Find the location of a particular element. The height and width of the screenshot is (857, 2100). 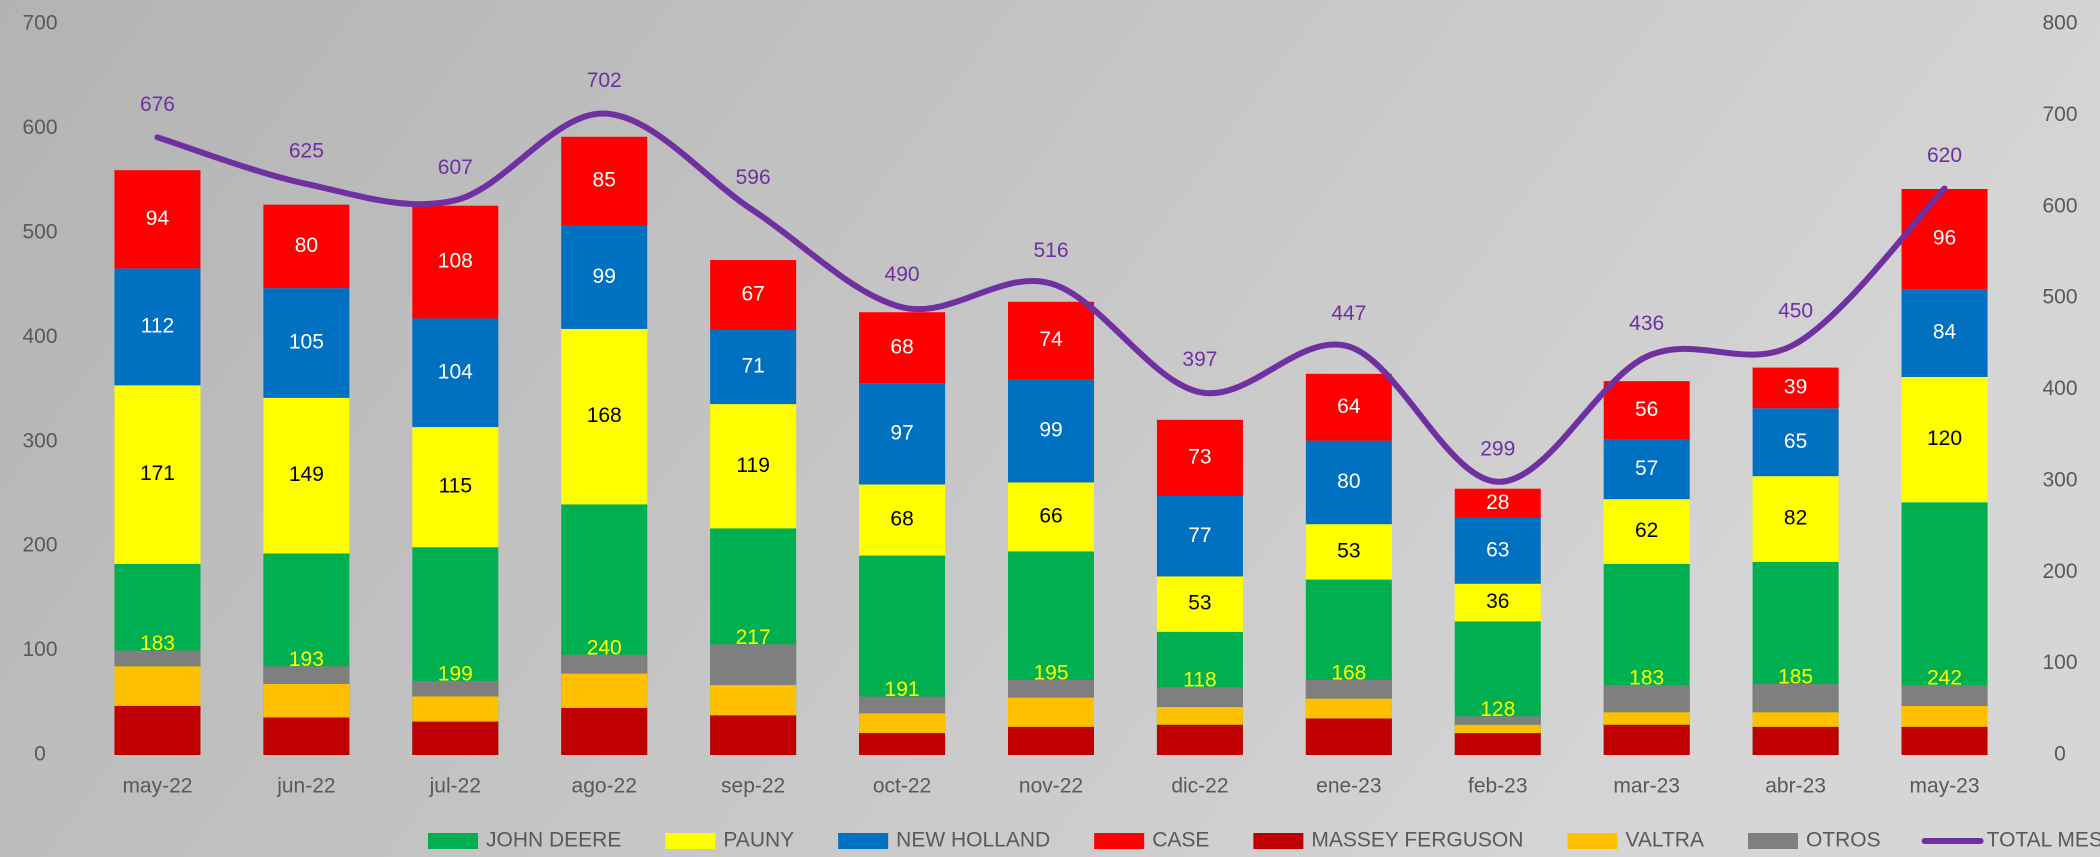

y-tick-label: 400 is located at coordinates (39, 336).